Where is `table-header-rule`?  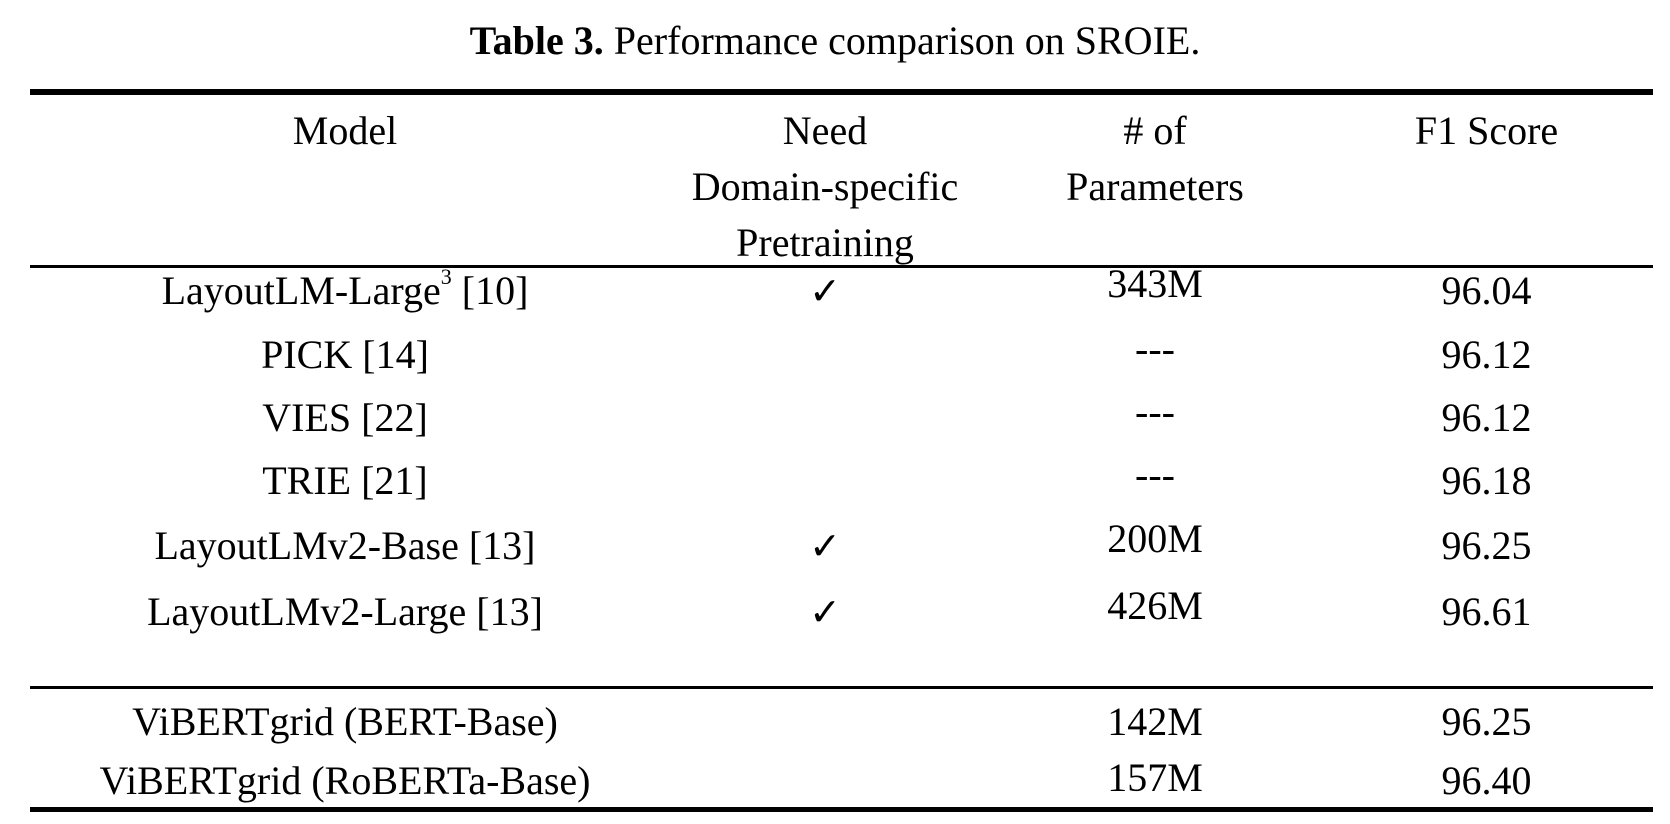 table-header-rule is located at coordinates (841, 266).